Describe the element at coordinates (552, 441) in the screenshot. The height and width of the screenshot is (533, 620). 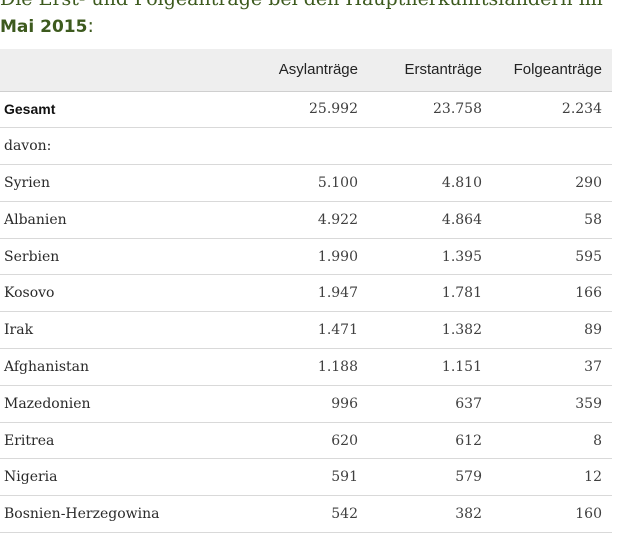
I see `cell-folgeantraege: 8` at that location.